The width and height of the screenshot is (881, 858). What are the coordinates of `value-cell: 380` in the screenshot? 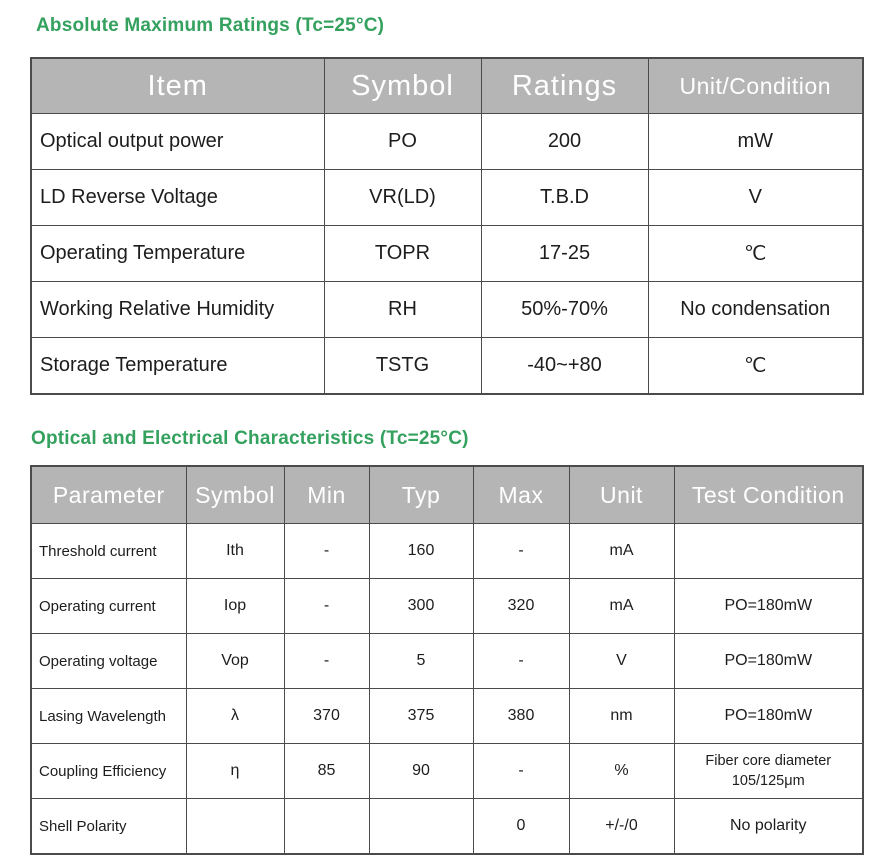 It's located at (521, 716).